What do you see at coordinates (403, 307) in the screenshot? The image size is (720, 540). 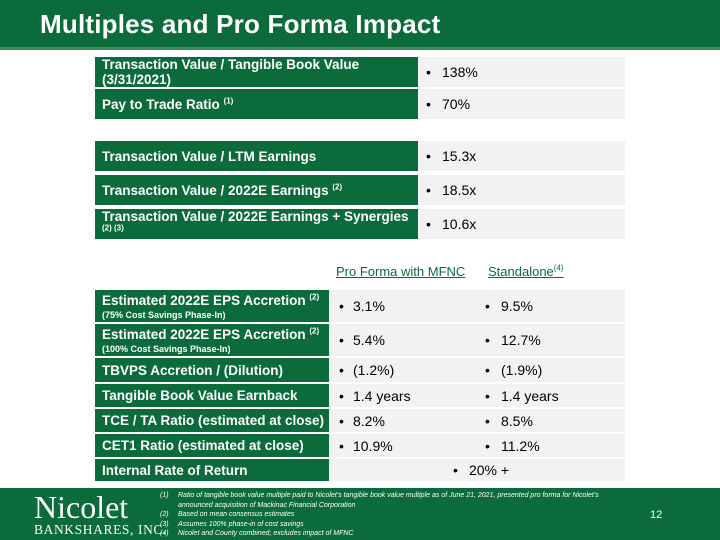 I see `pro-forma-value: • 3.1%` at bounding box center [403, 307].